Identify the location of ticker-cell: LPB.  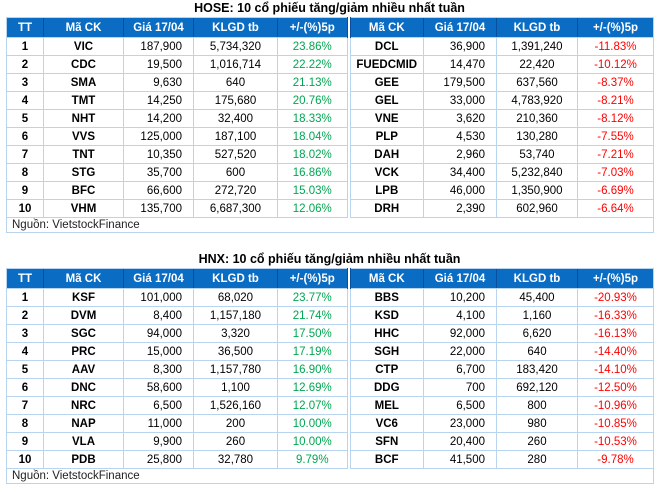
(385, 190).